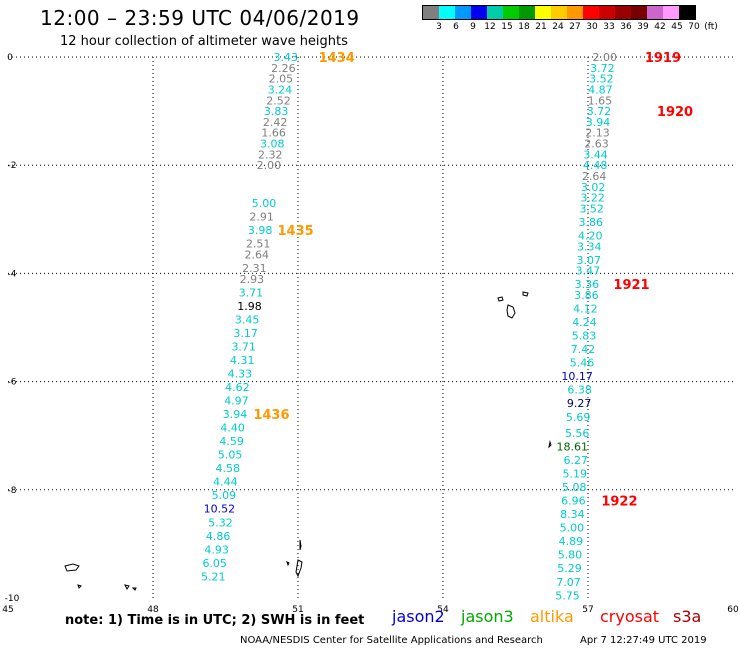  I want to click on island-coast-left, so click(100, 577).